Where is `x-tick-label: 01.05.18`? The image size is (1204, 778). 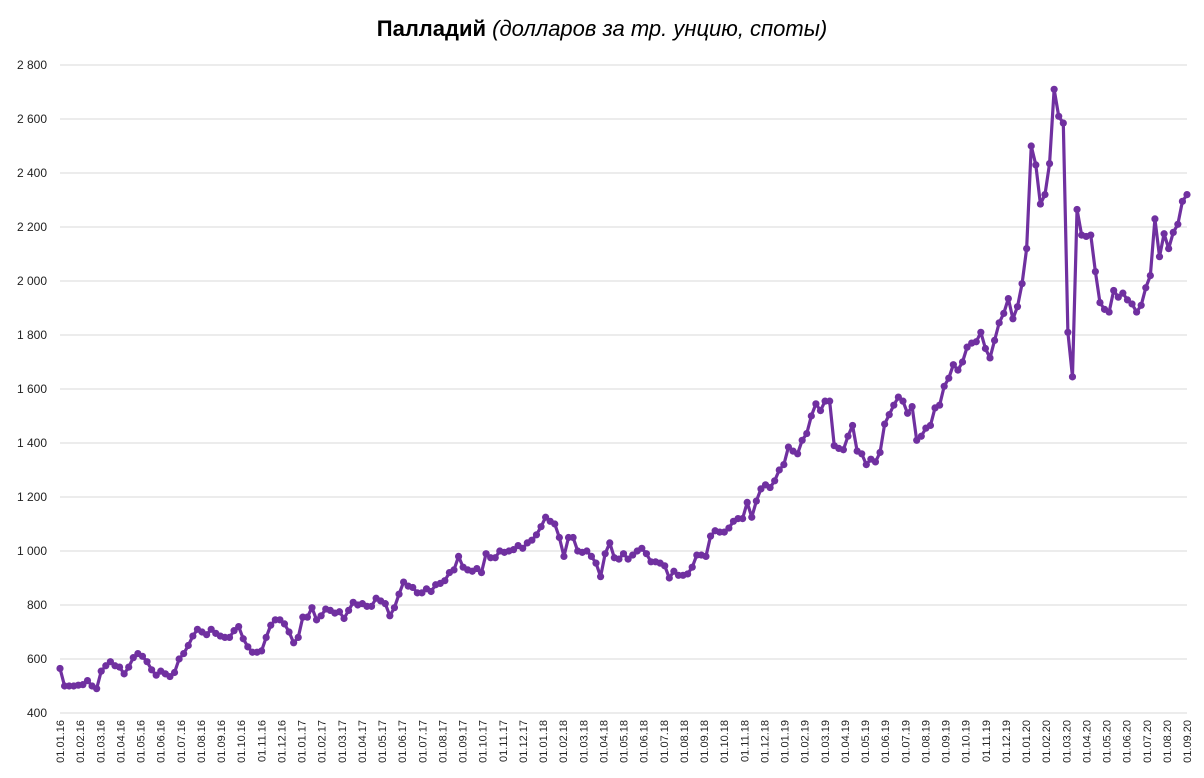
x-tick-label: 01.05.18 is located at coordinates (625, 741).